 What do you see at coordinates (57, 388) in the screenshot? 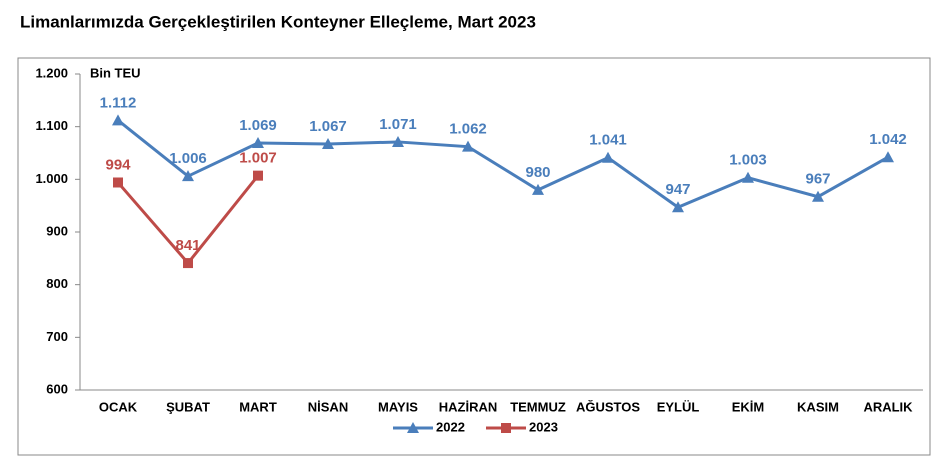
I see `y-tick-label: 600` at bounding box center [57, 388].